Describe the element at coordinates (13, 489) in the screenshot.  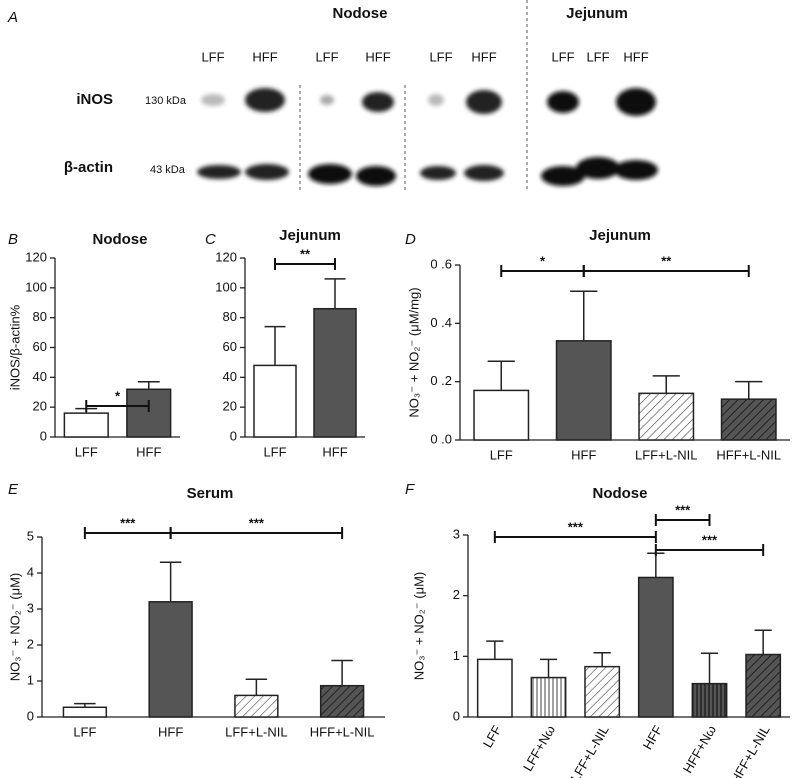
I see `panel-letter: E` at that location.